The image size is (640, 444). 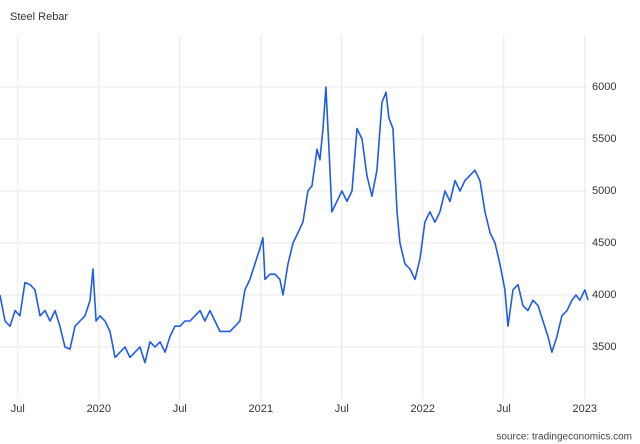 I want to click on x-tick-label: 2021, so click(x=261, y=409).